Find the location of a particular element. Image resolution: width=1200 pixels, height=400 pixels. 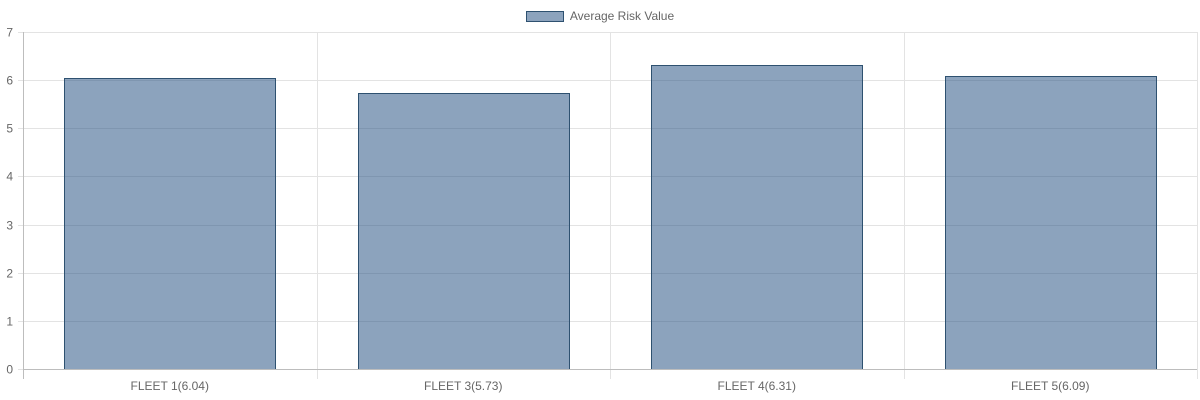

x-tick-label: FLEET 4(6.31) is located at coordinates (757, 386).